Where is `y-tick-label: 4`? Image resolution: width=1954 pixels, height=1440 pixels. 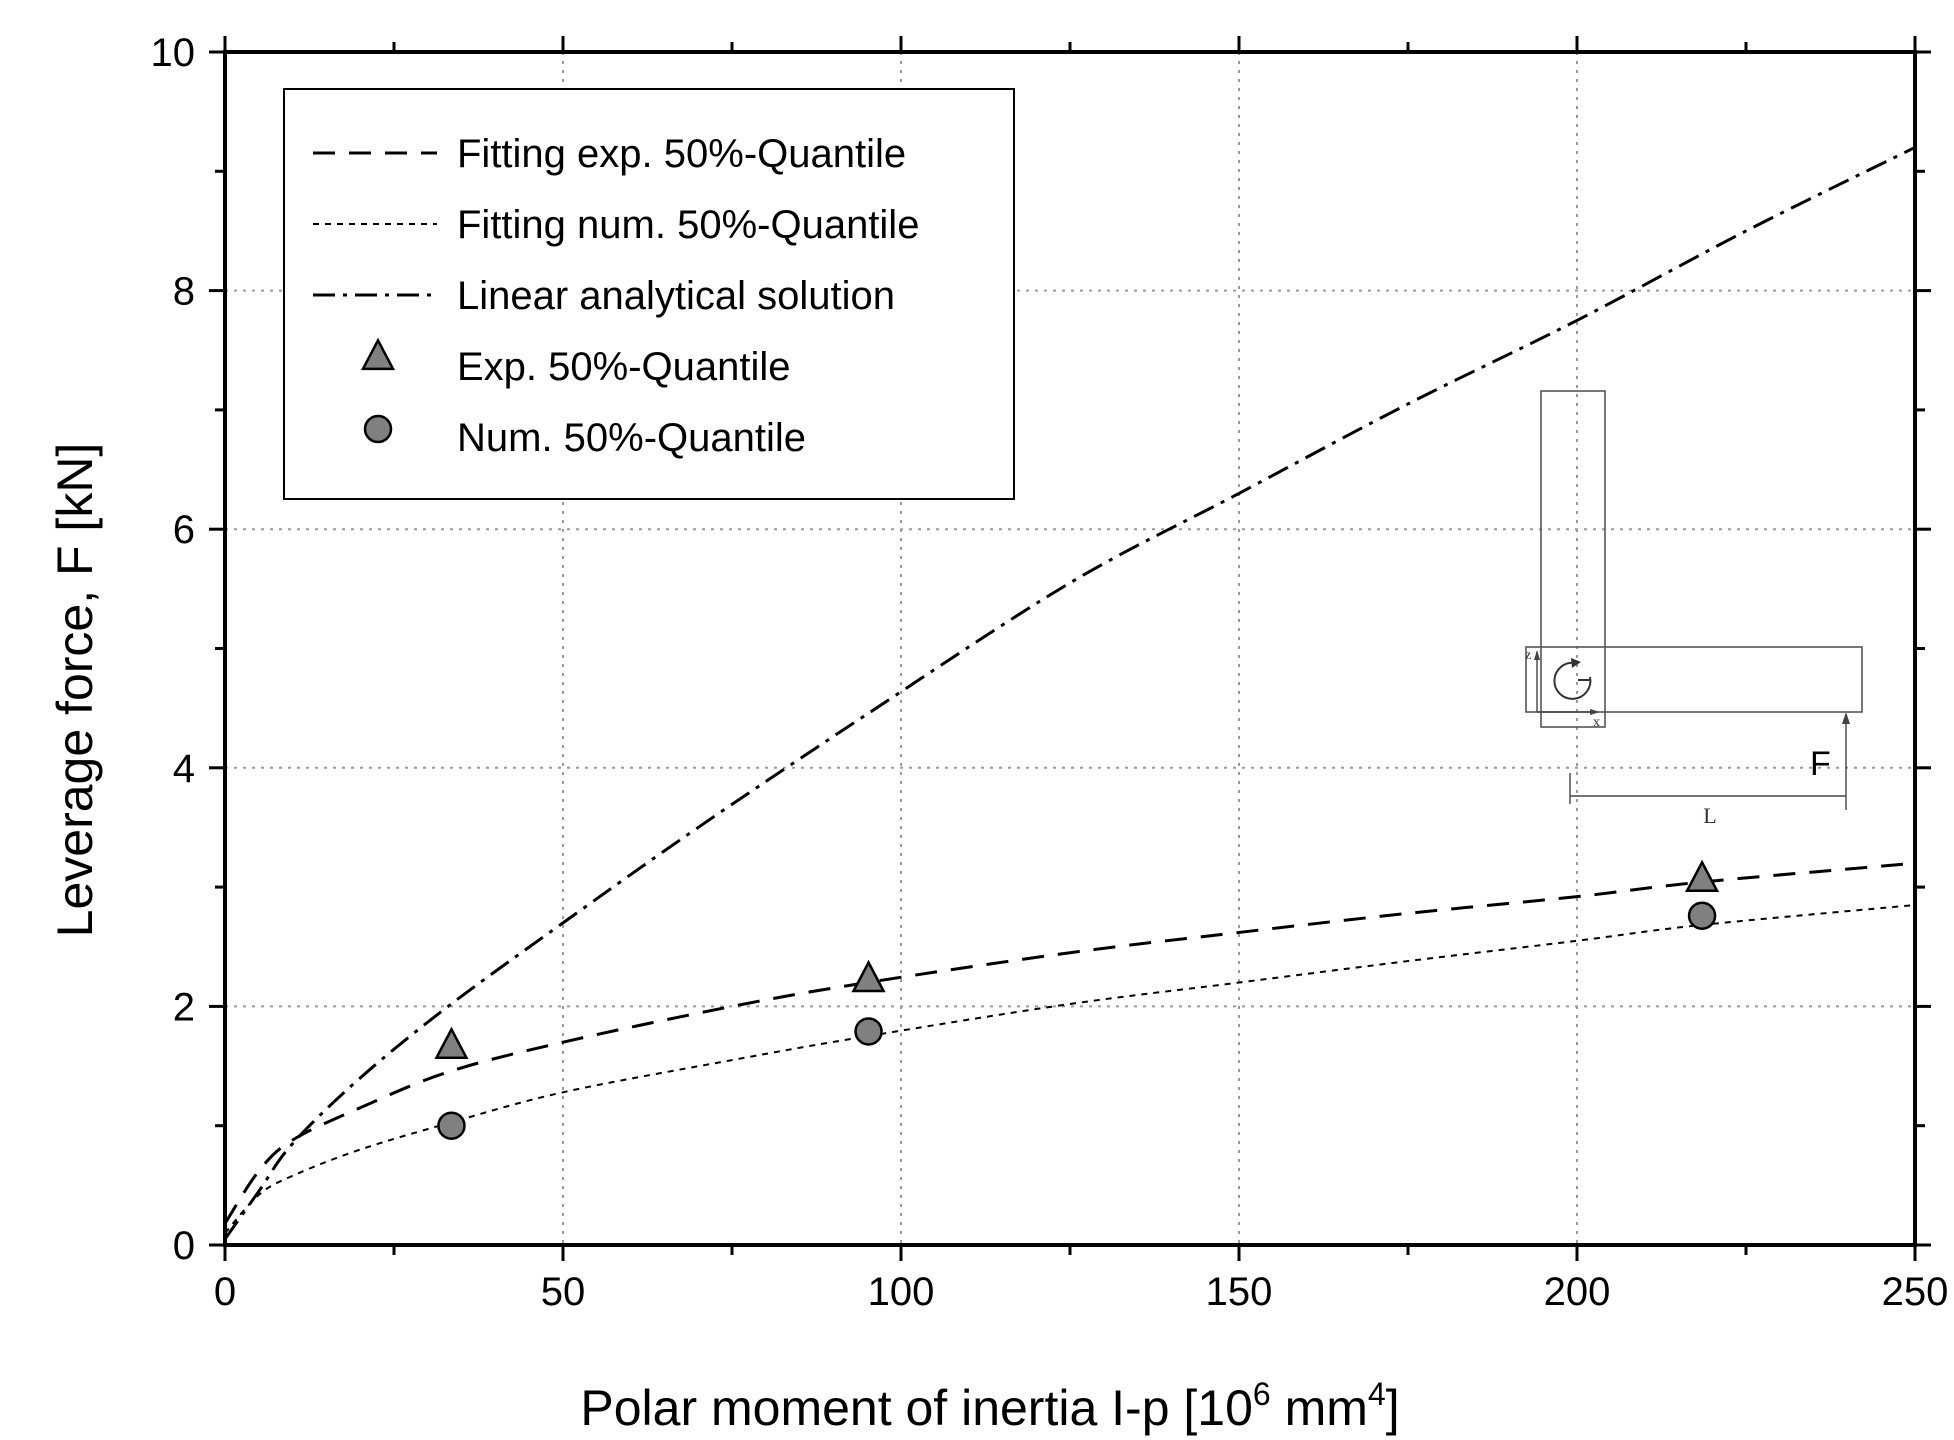
y-tick-label: 4 is located at coordinates (184, 769).